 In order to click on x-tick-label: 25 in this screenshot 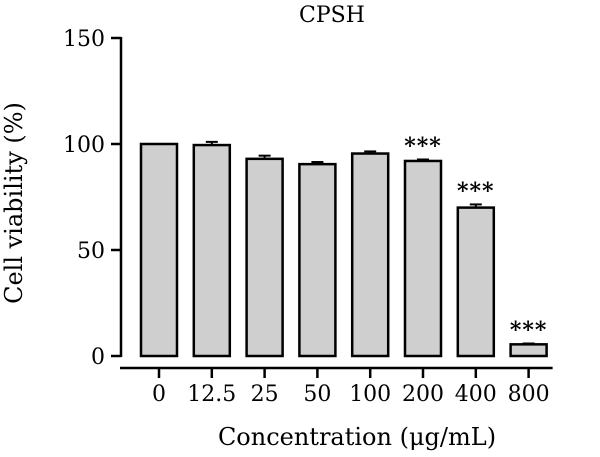, I will do `click(265, 394)`.